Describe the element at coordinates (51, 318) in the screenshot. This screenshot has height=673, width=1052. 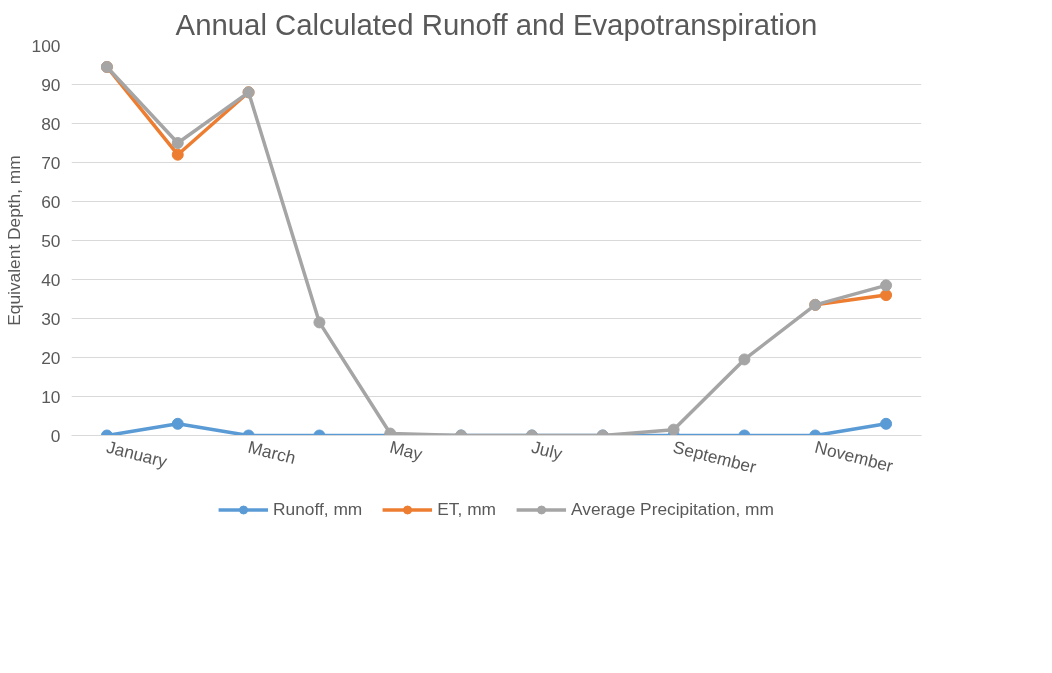
I see `y-tick-label: 30` at that location.